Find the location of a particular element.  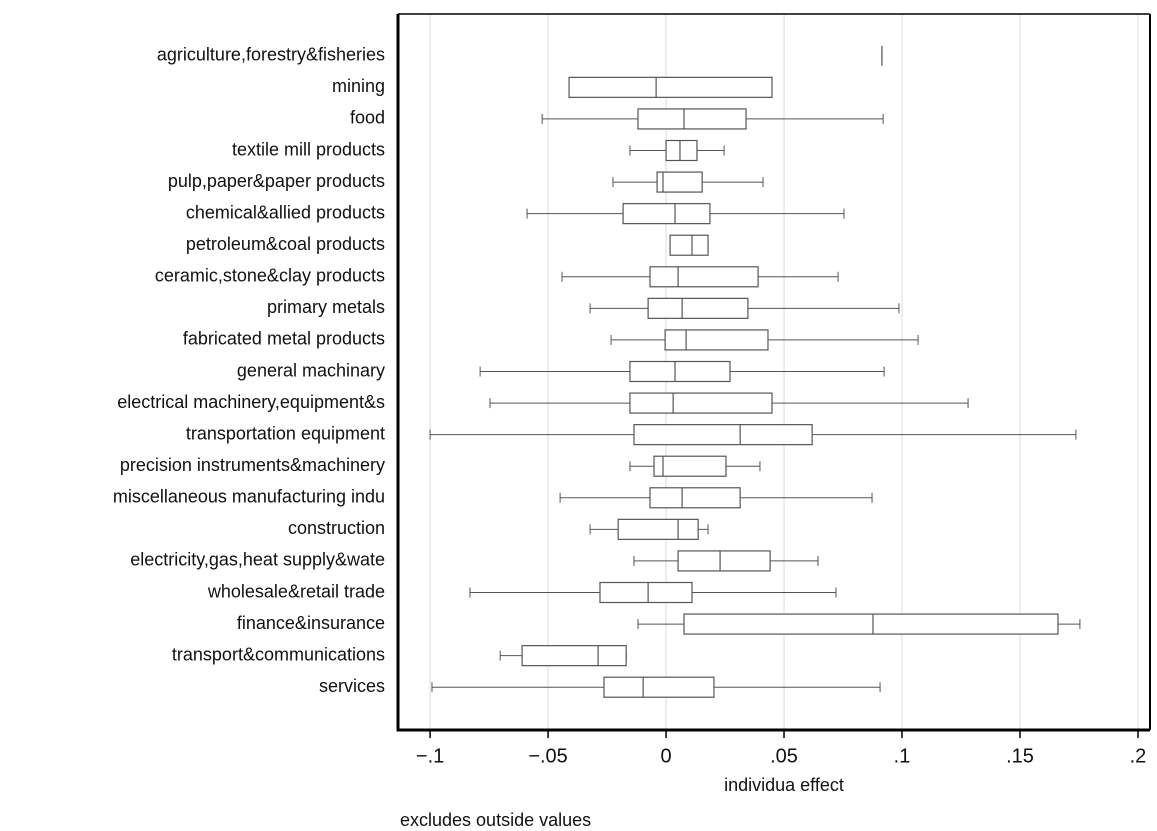

category-label: ceramic,stone&clay products is located at coordinates (270, 276).